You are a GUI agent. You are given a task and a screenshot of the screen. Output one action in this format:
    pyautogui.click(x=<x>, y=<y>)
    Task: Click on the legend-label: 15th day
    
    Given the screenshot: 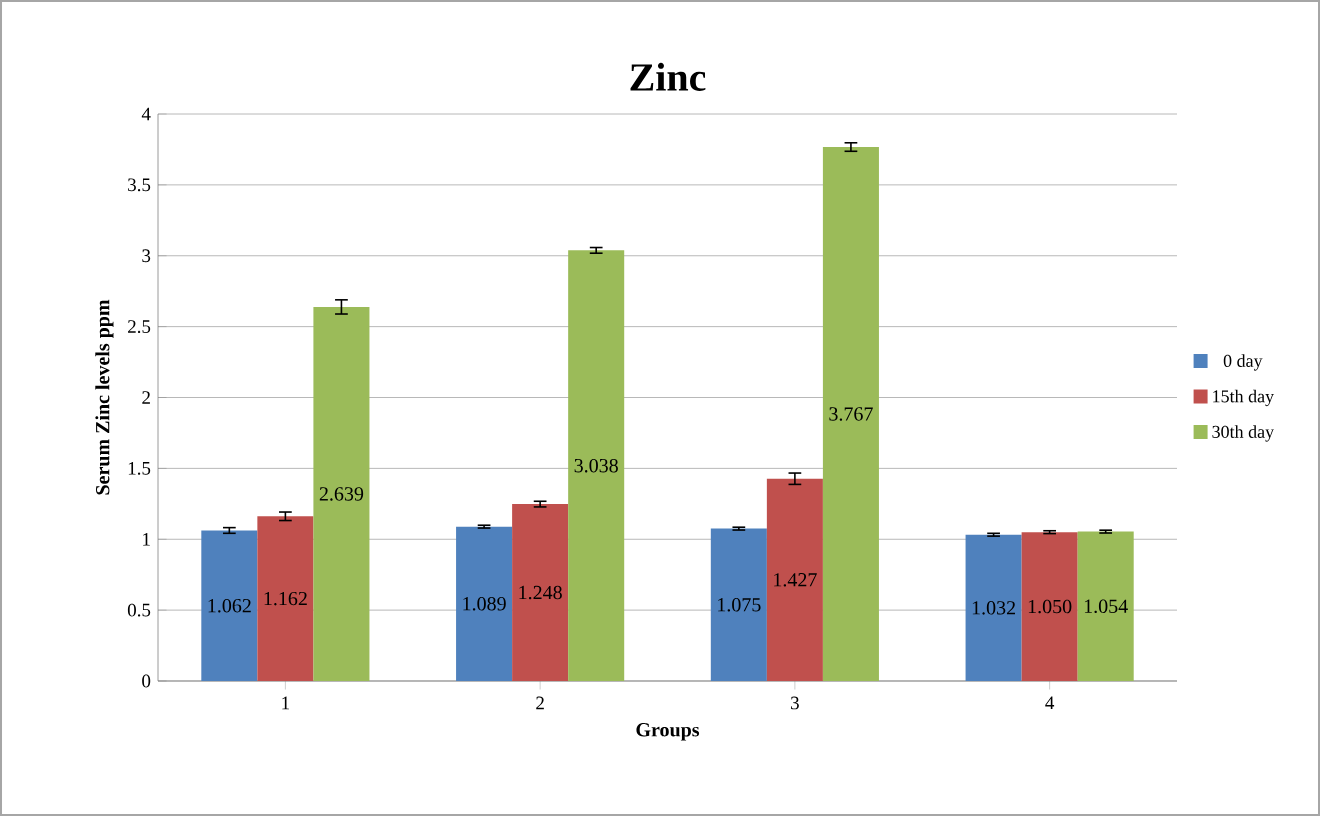 What is the action you would take?
    pyautogui.click(x=1244, y=398)
    